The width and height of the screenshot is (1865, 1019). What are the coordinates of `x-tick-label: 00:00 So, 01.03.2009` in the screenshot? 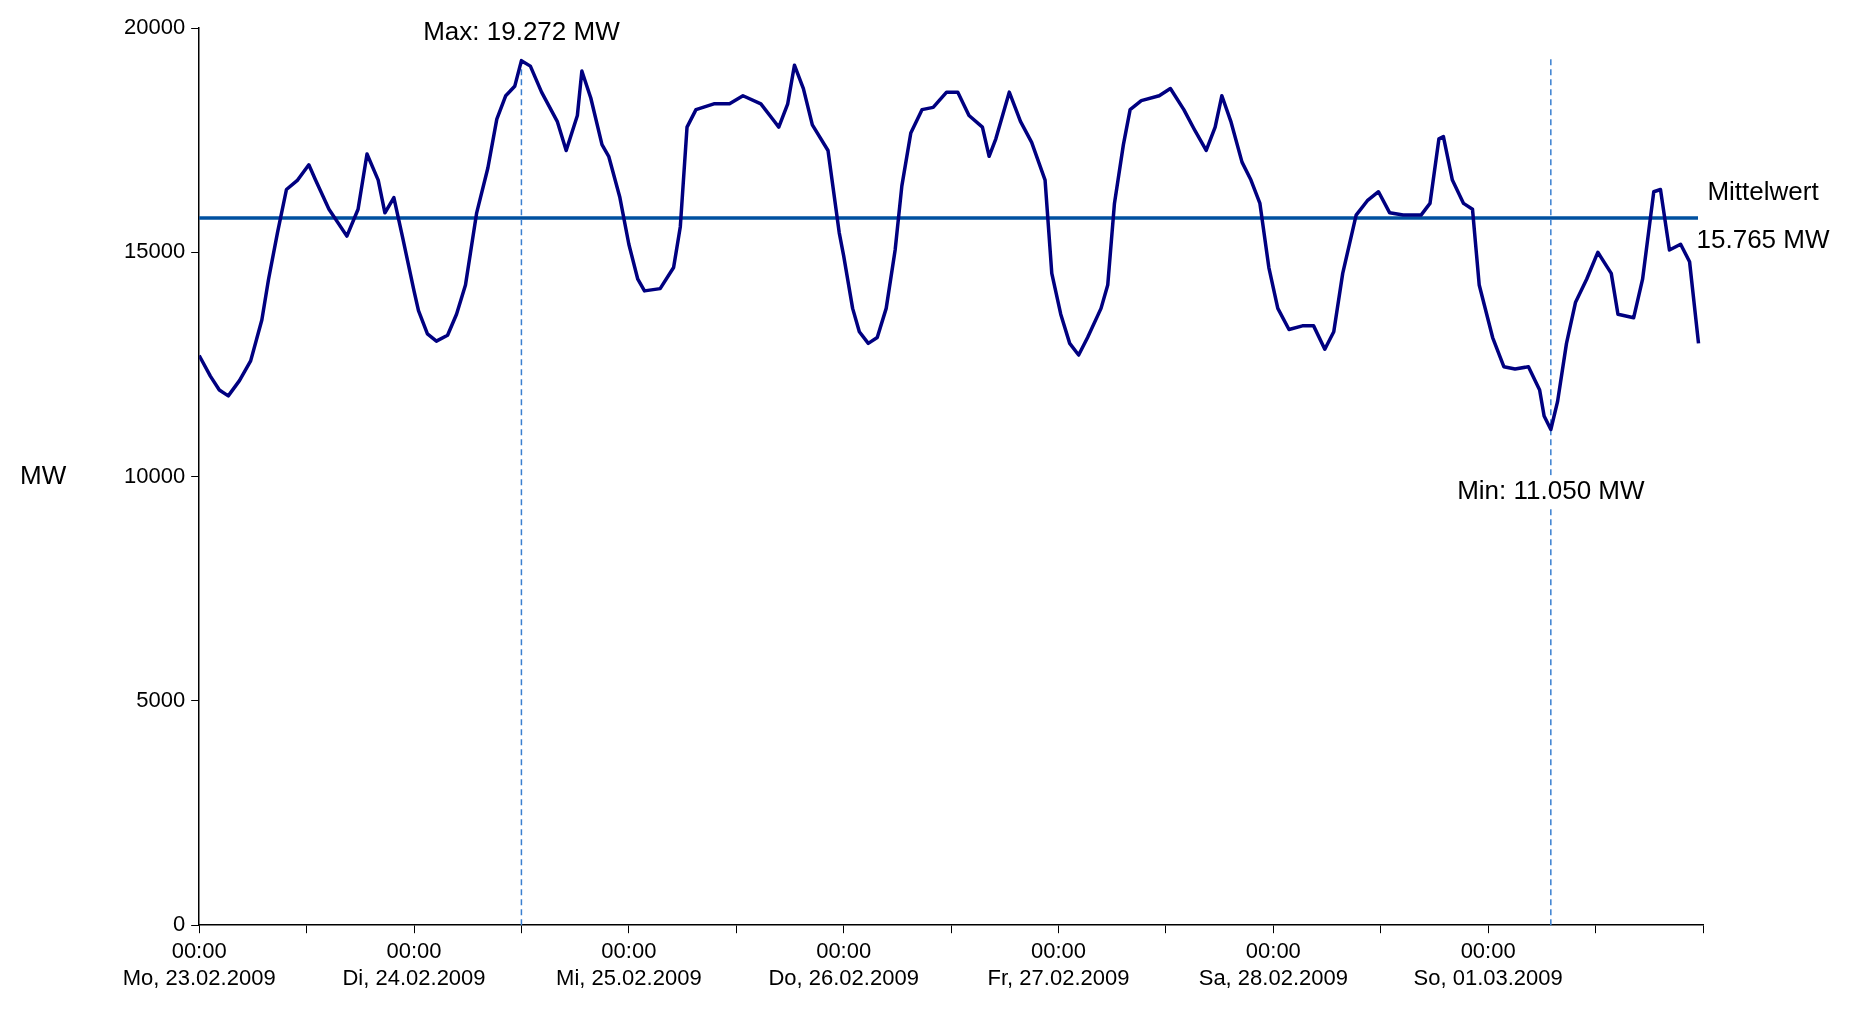 It's located at (1488, 964).